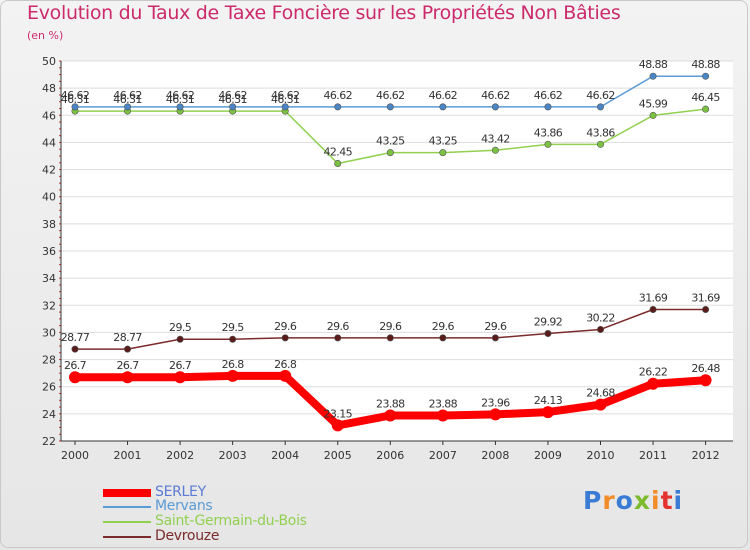  I want to click on y-tick-label: 30, so click(49, 332).